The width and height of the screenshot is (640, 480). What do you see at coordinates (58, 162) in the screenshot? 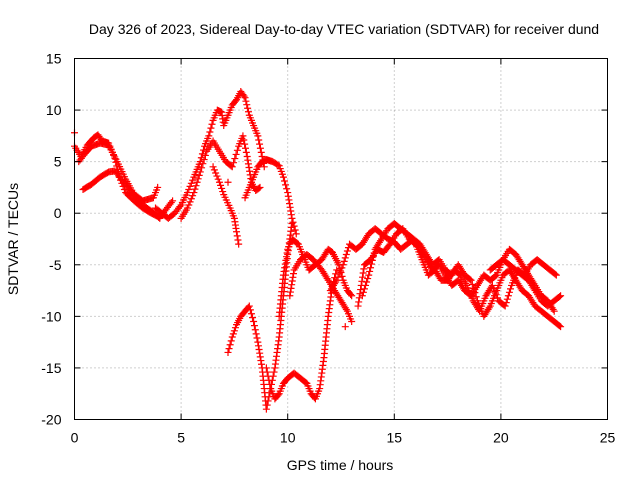
I see `y-tick-label: 5` at bounding box center [58, 162].